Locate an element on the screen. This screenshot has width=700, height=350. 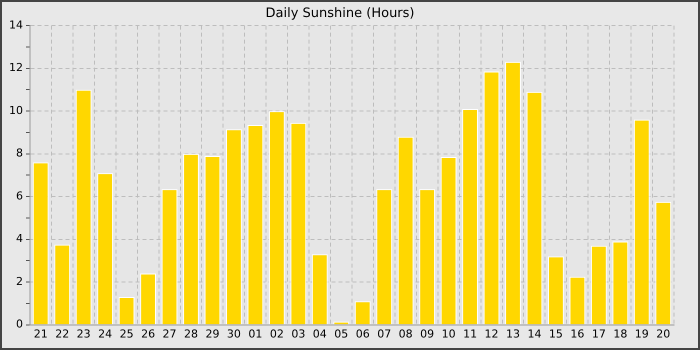
x-tick-label: 07 is located at coordinates (384, 333).